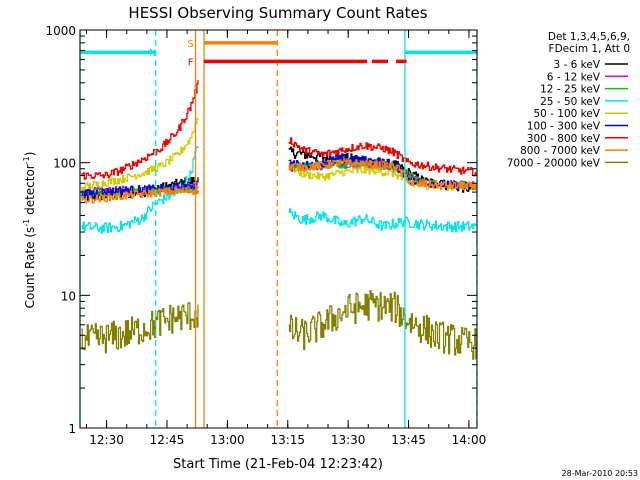 Image resolution: width=640 pixels, height=480 pixels. Describe the element at coordinates (408, 440) in the screenshot. I see `x-tick-label: 13:45` at that location.